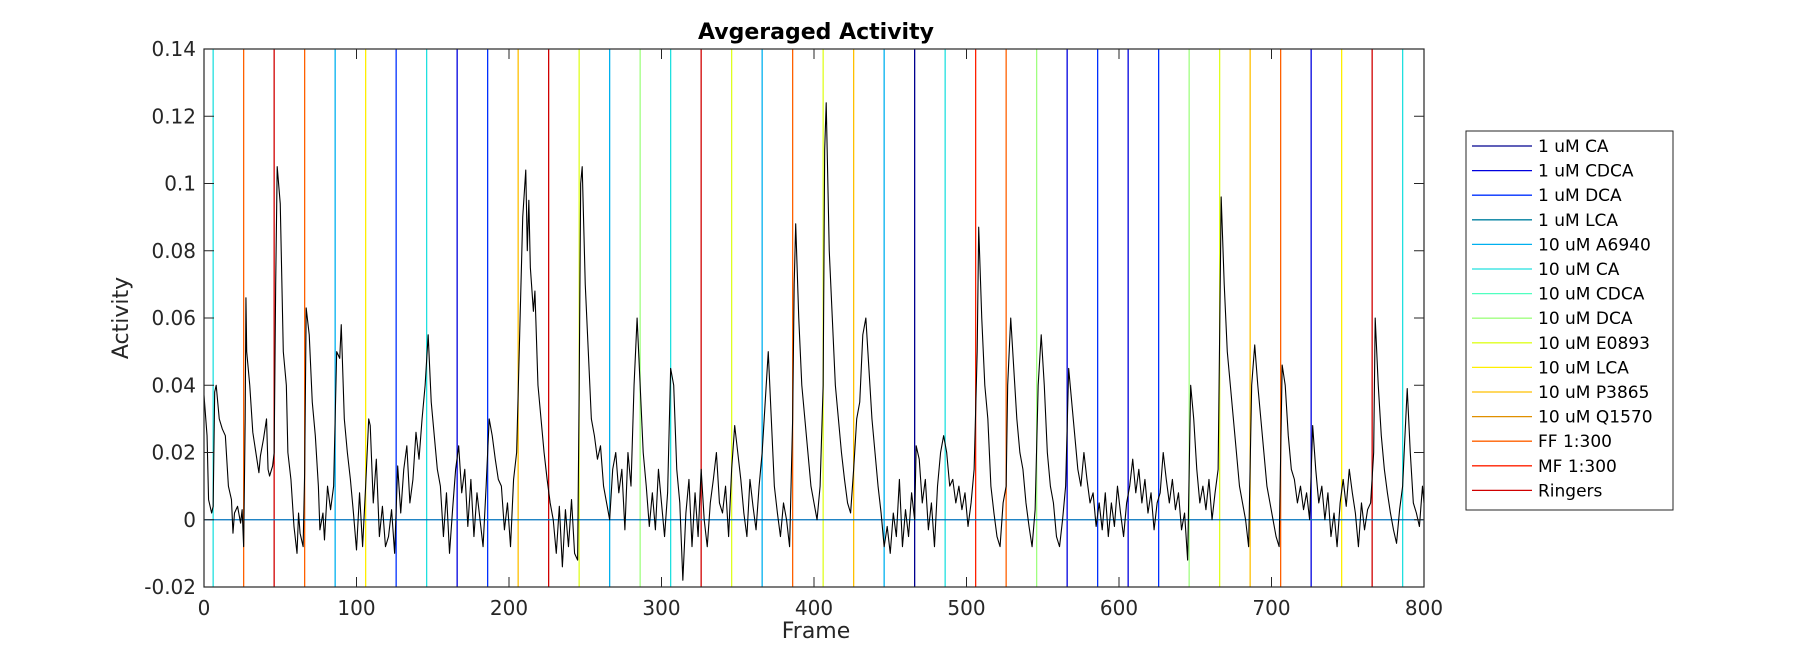 This screenshot has height=652, width=1800. I want to click on legend-label: 1 uM DCA, so click(1580, 196).